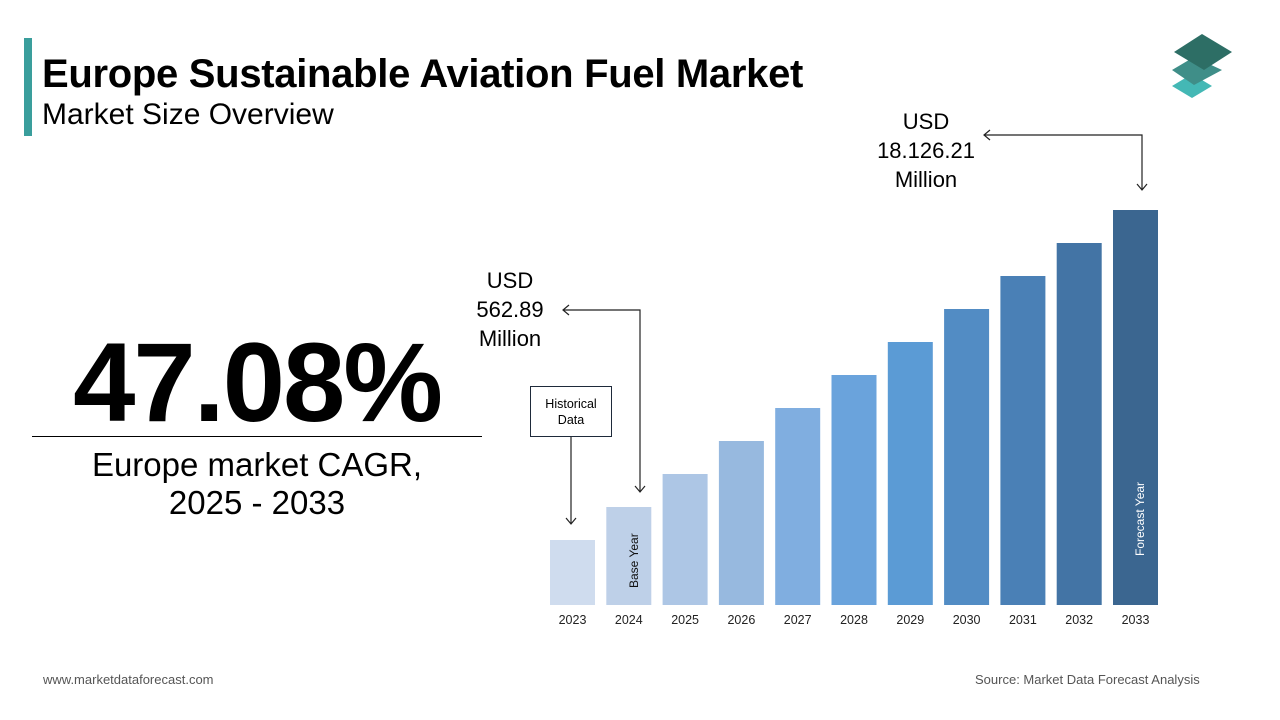 Image resolution: width=1280 pixels, height=720 pixels. I want to click on bar-2024, so click(629, 556).